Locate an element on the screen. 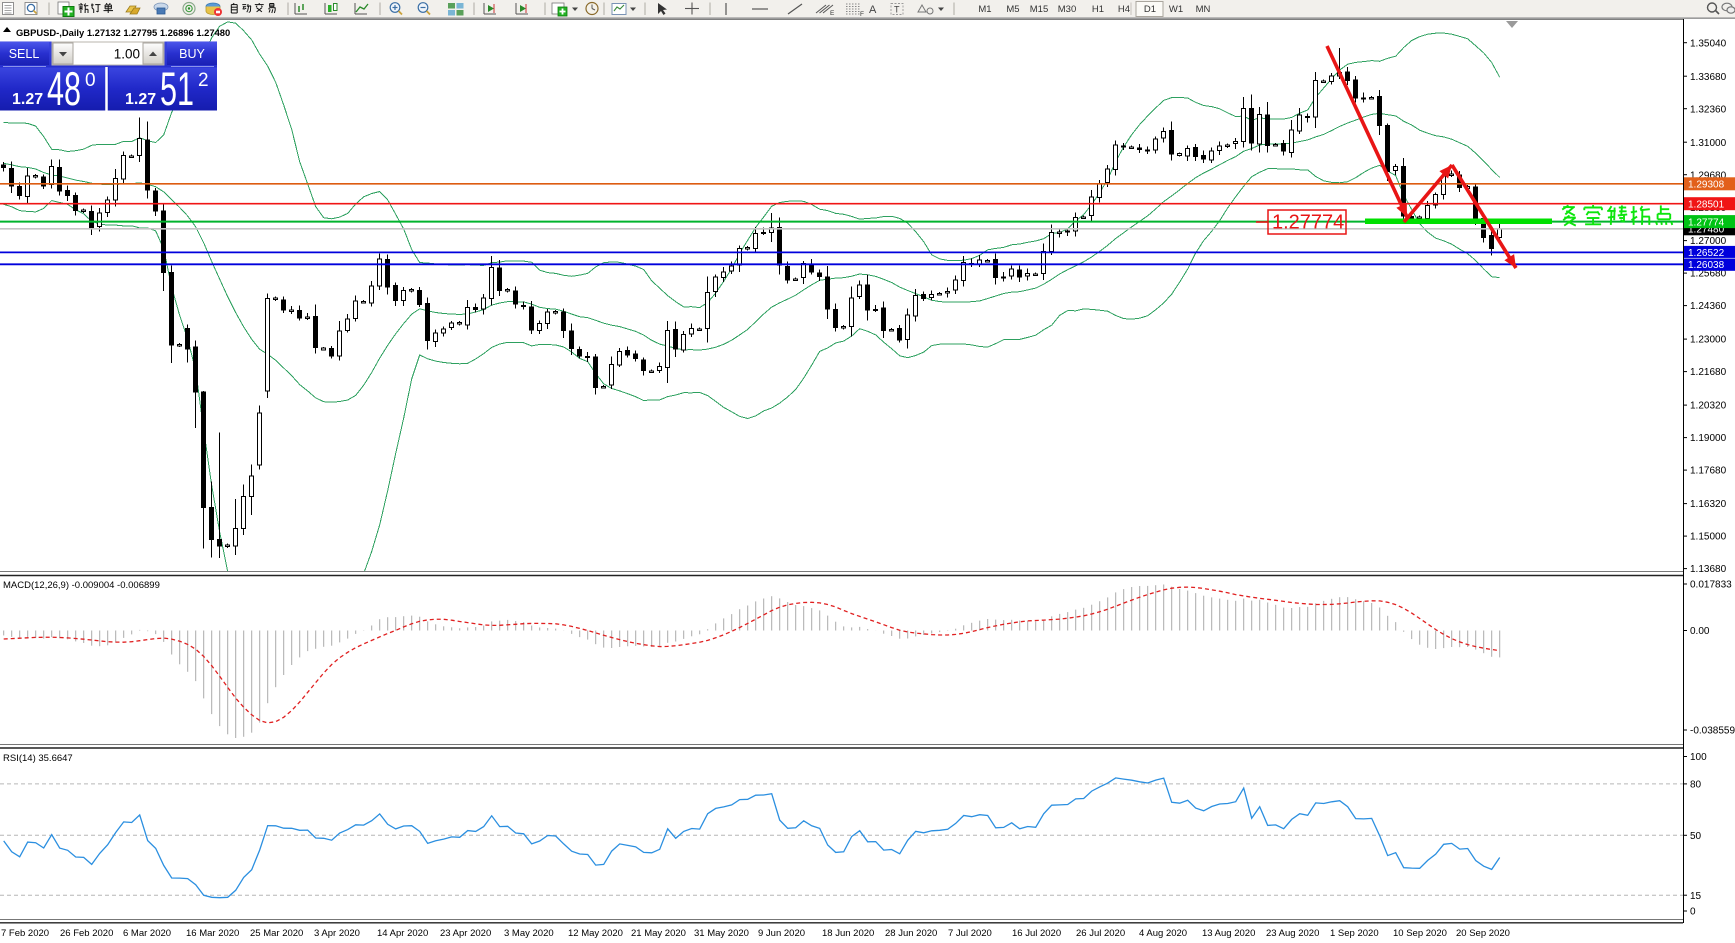  svg-text: 20 Sep 2020 is located at coordinates (1483, 933).